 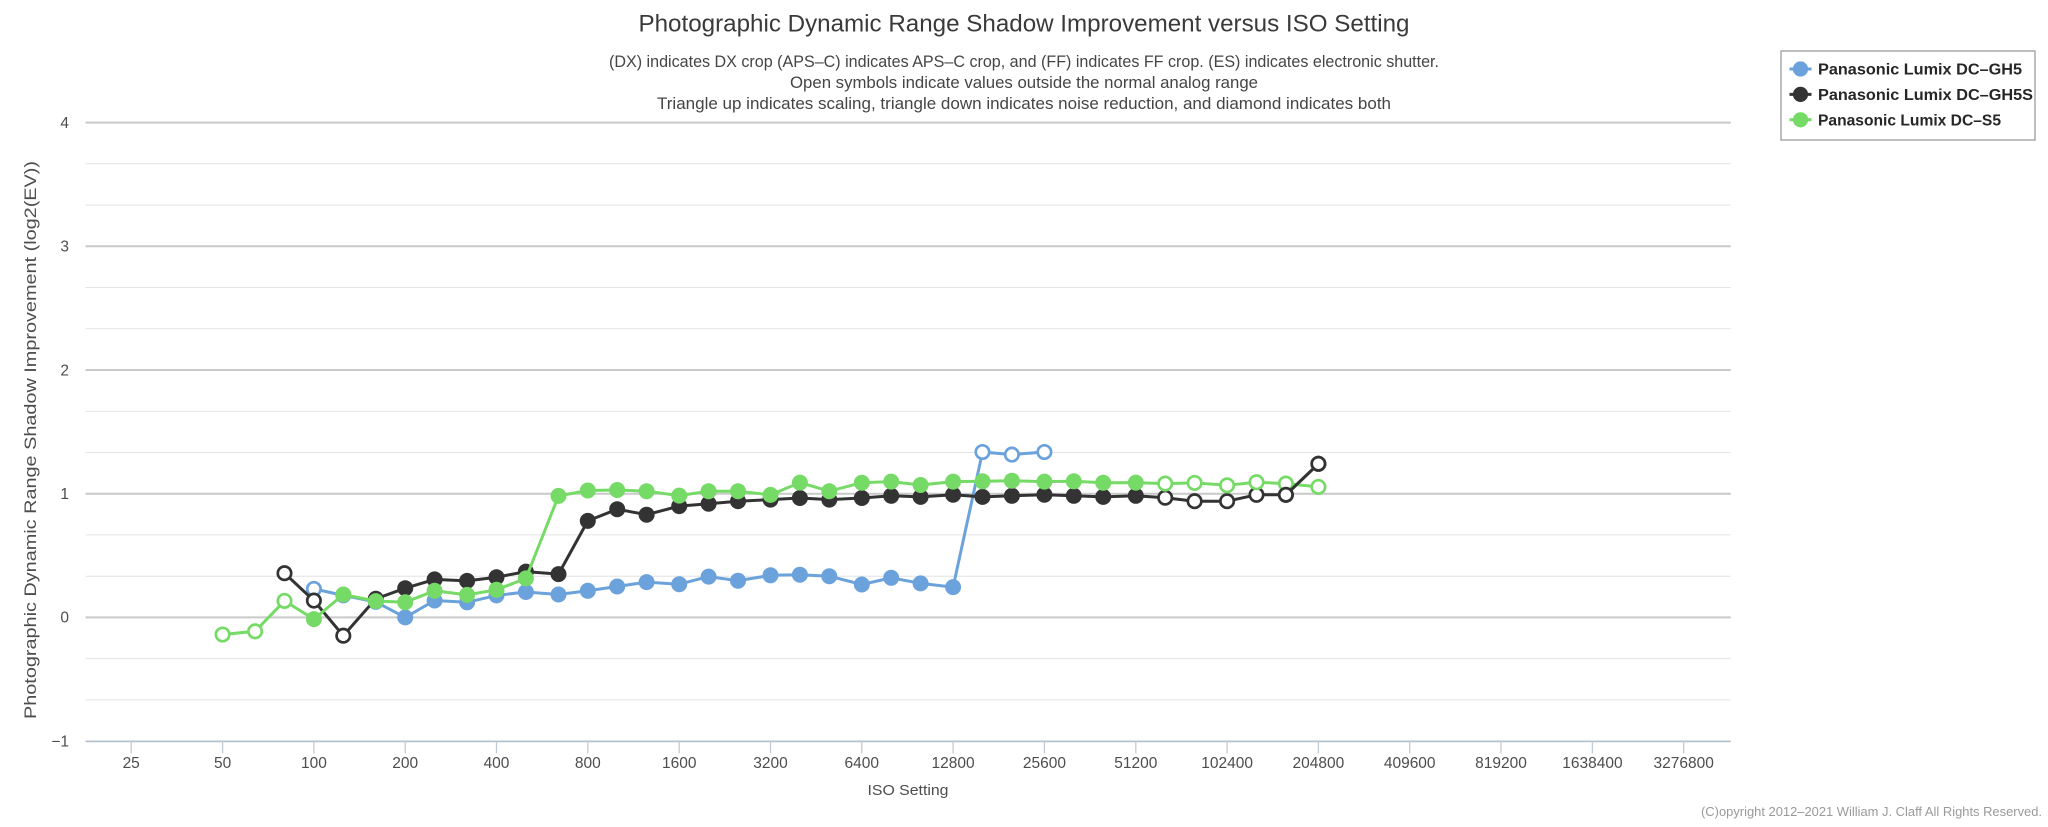 I want to click on svg-text: 3276800, so click(x=1684, y=763).